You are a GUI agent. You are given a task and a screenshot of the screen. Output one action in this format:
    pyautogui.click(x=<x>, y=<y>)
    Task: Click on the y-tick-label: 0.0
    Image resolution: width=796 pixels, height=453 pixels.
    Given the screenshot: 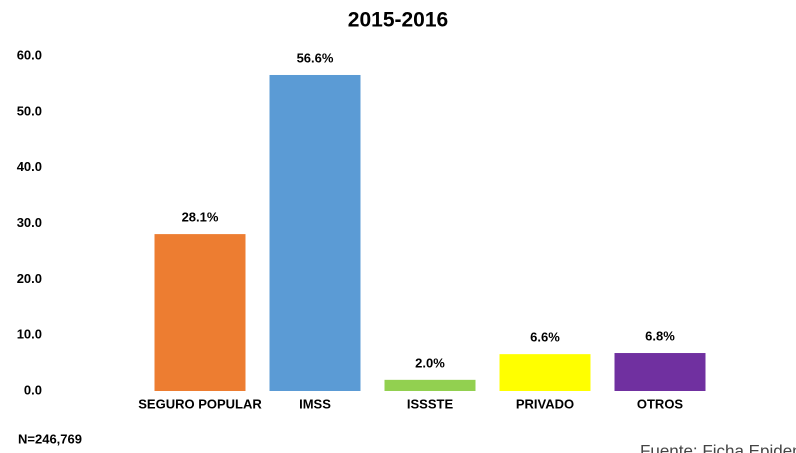 What is the action you would take?
    pyautogui.click(x=33, y=389)
    